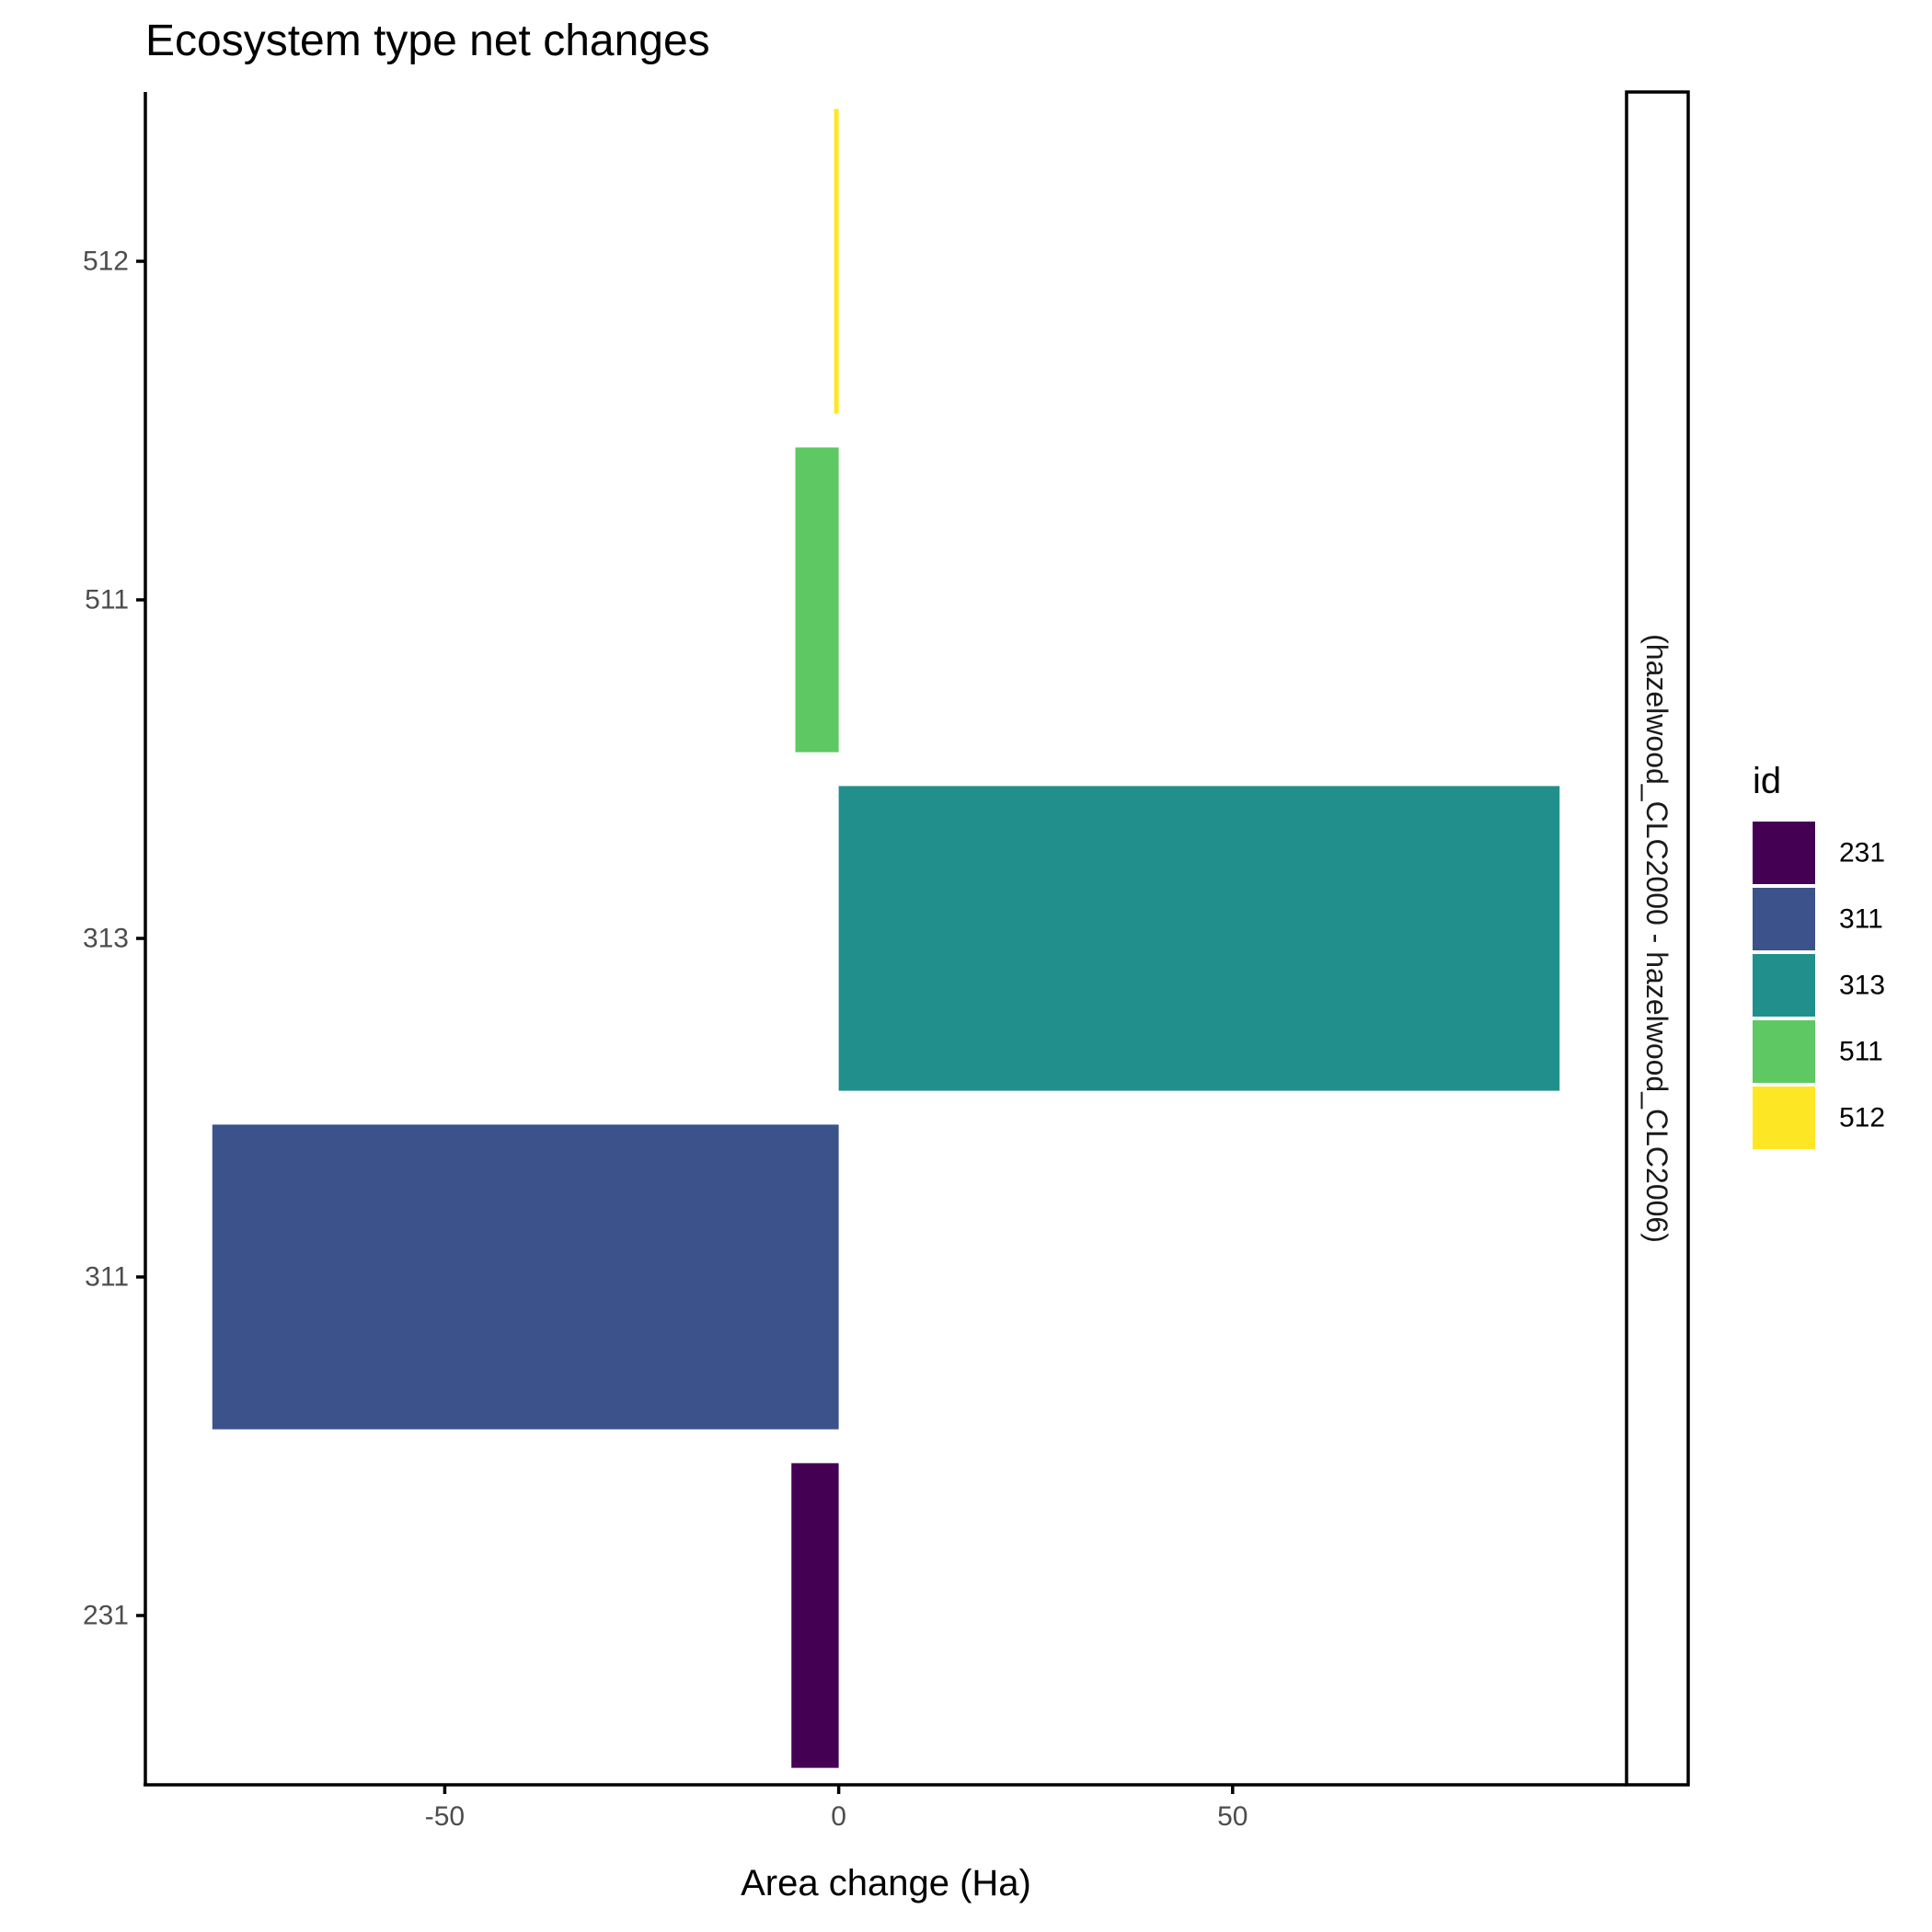 This screenshot has width=1932, height=1932. I want to click on x-axis-title: Area change (Ha), so click(886, 1883).